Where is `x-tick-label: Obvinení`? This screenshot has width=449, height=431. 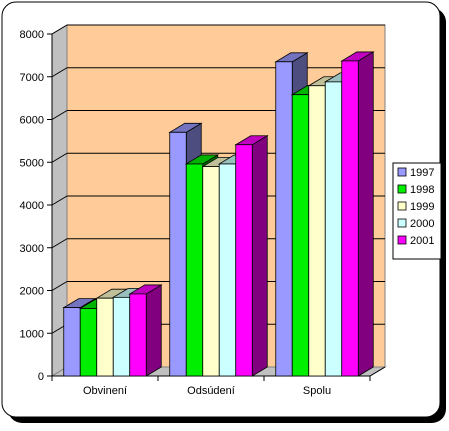 x-tick-label: Obvinení is located at coordinates (105, 391).